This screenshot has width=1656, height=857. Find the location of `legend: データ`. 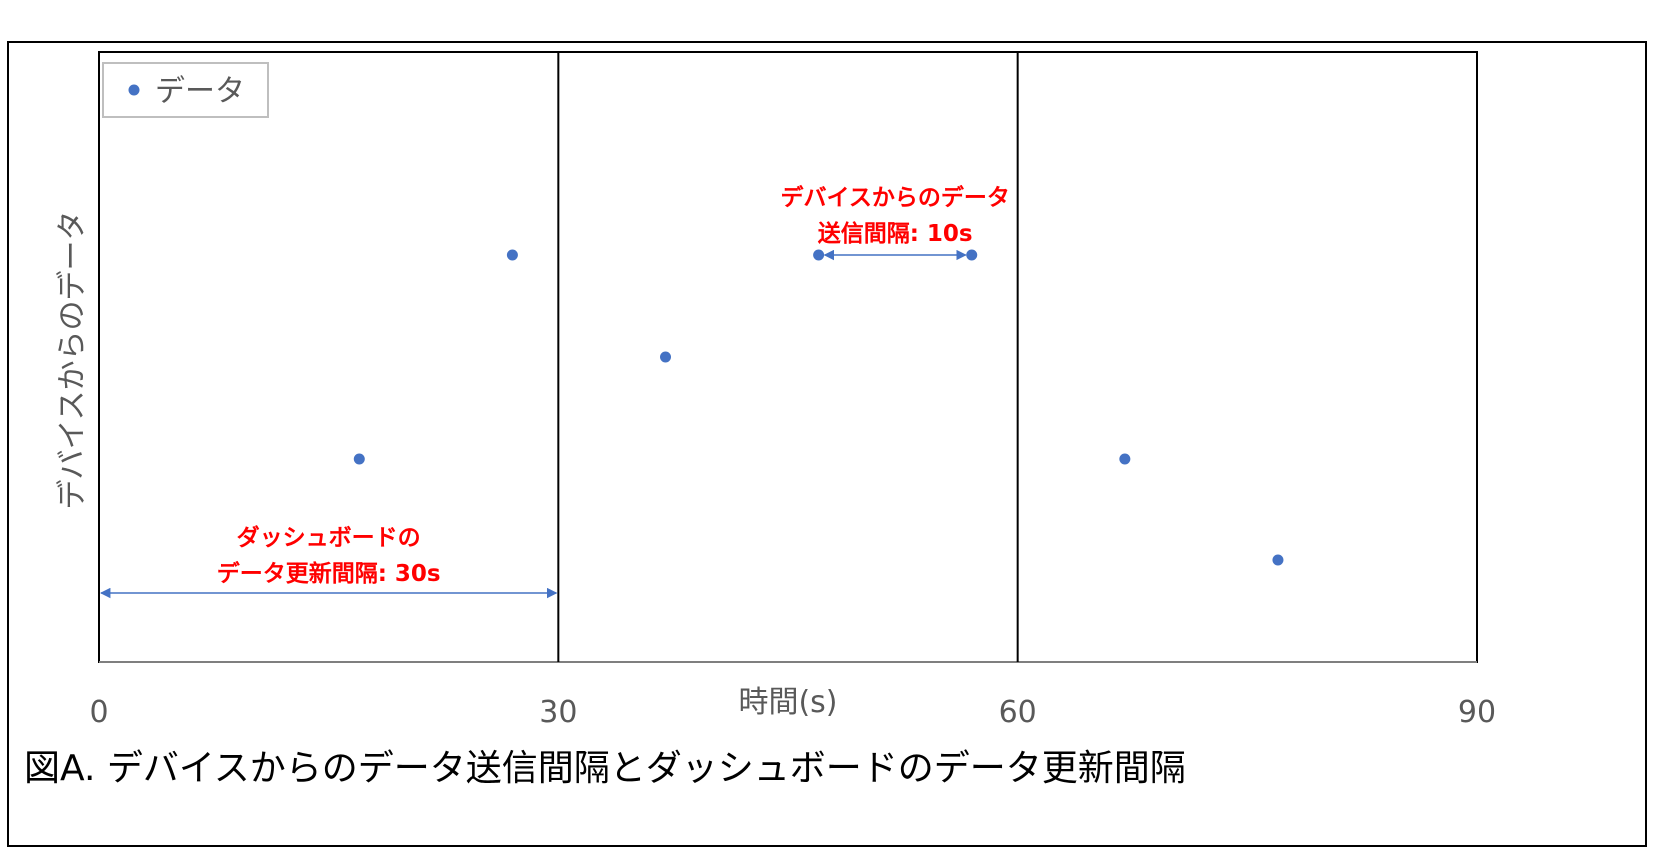

legend: データ is located at coordinates (185, 90).